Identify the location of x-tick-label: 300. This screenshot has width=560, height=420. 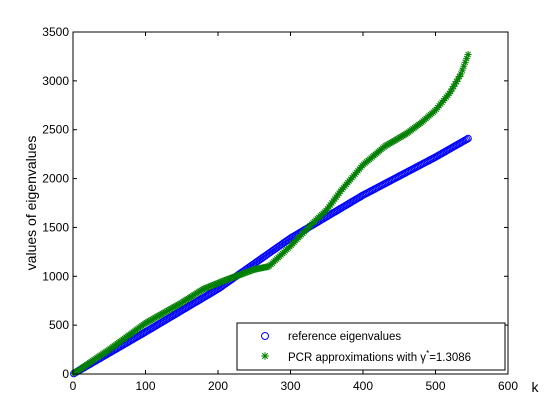
(290, 386).